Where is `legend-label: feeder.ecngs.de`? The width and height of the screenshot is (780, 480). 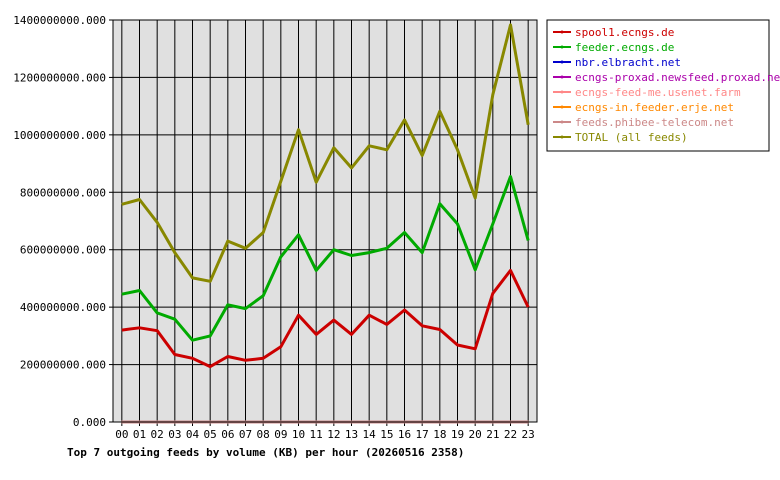
legend-label: feeder.ecngs.de is located at coordinates (624, 47).